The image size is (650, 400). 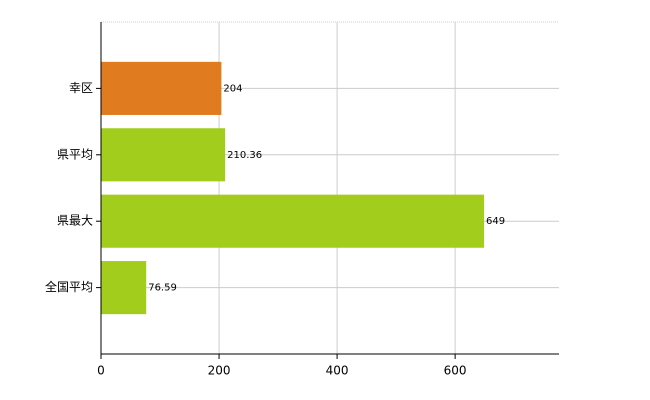 I want to click on x-tick-label: 0, so click(x=101, y=371).